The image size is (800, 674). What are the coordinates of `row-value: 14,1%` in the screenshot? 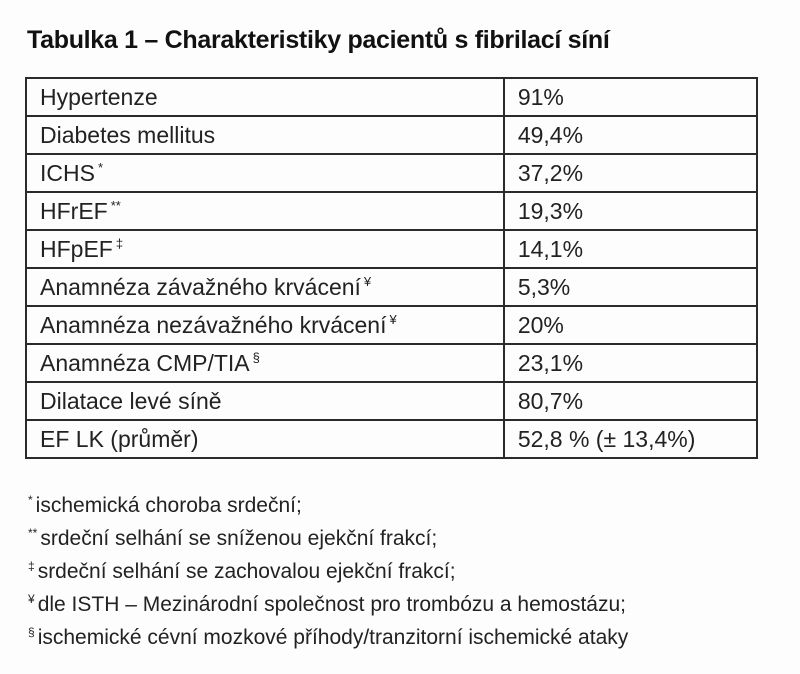 It's located at (630, 249).